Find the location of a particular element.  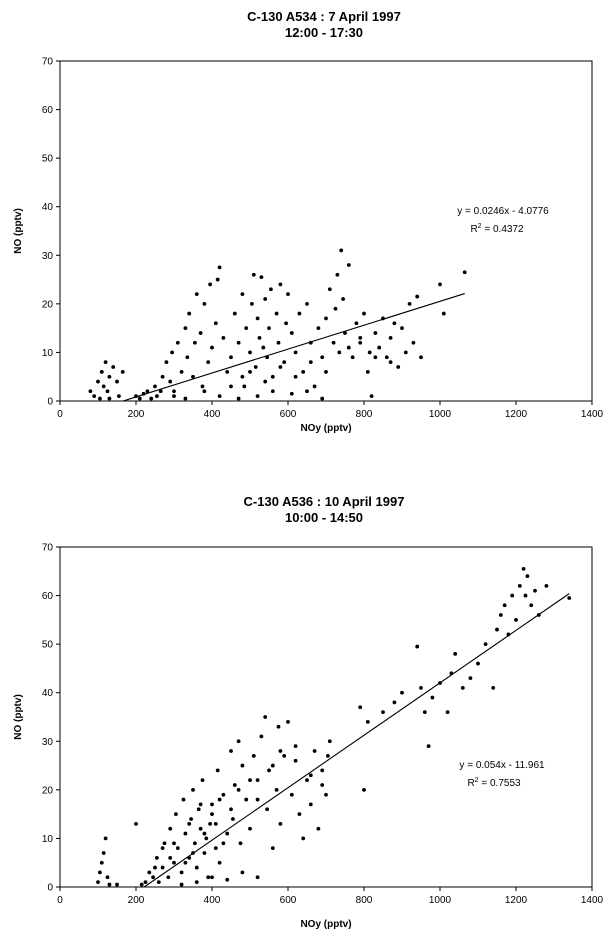

x-tick-label: 400 is located at coordinates (212, 414).